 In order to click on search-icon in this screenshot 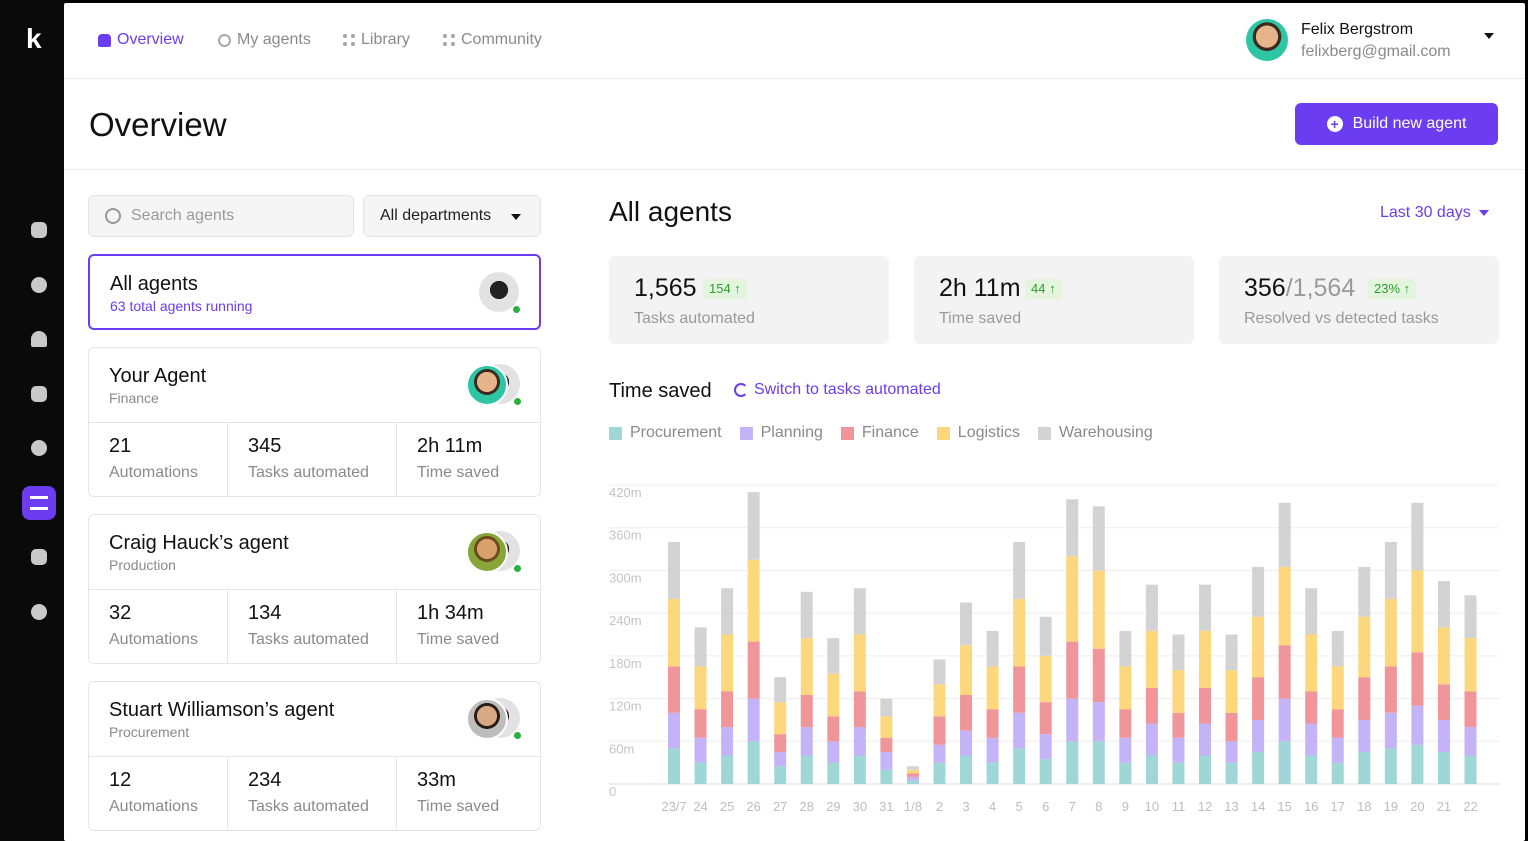, I will do `click(39, 285)`.